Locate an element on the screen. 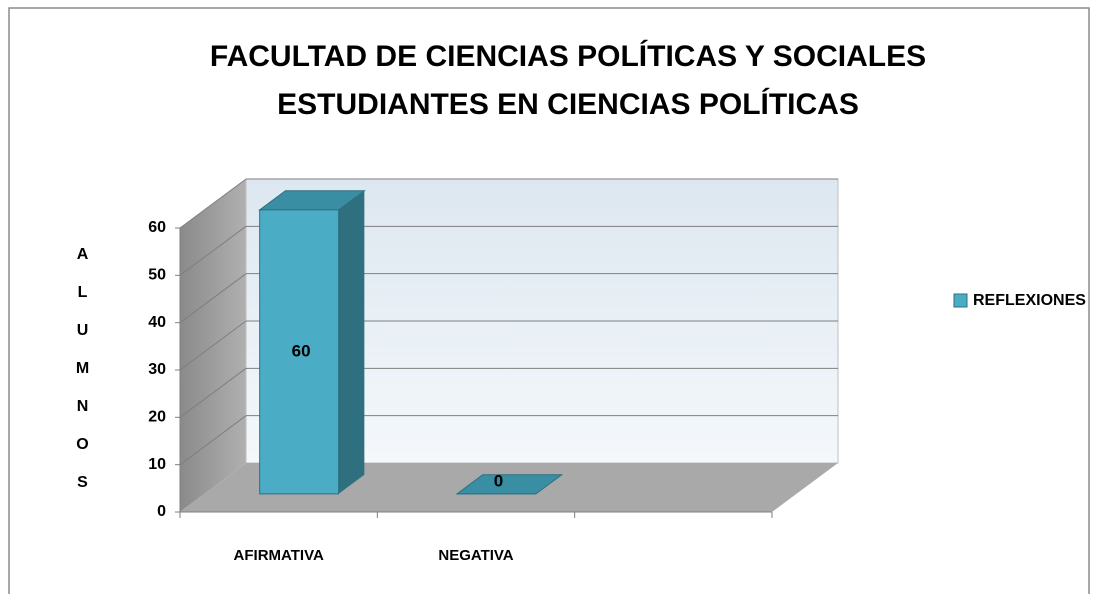 Image resolution: width=1096 pixels, height=594 pixels. y-tick-label: 30 is located at coordinates (157, 369).